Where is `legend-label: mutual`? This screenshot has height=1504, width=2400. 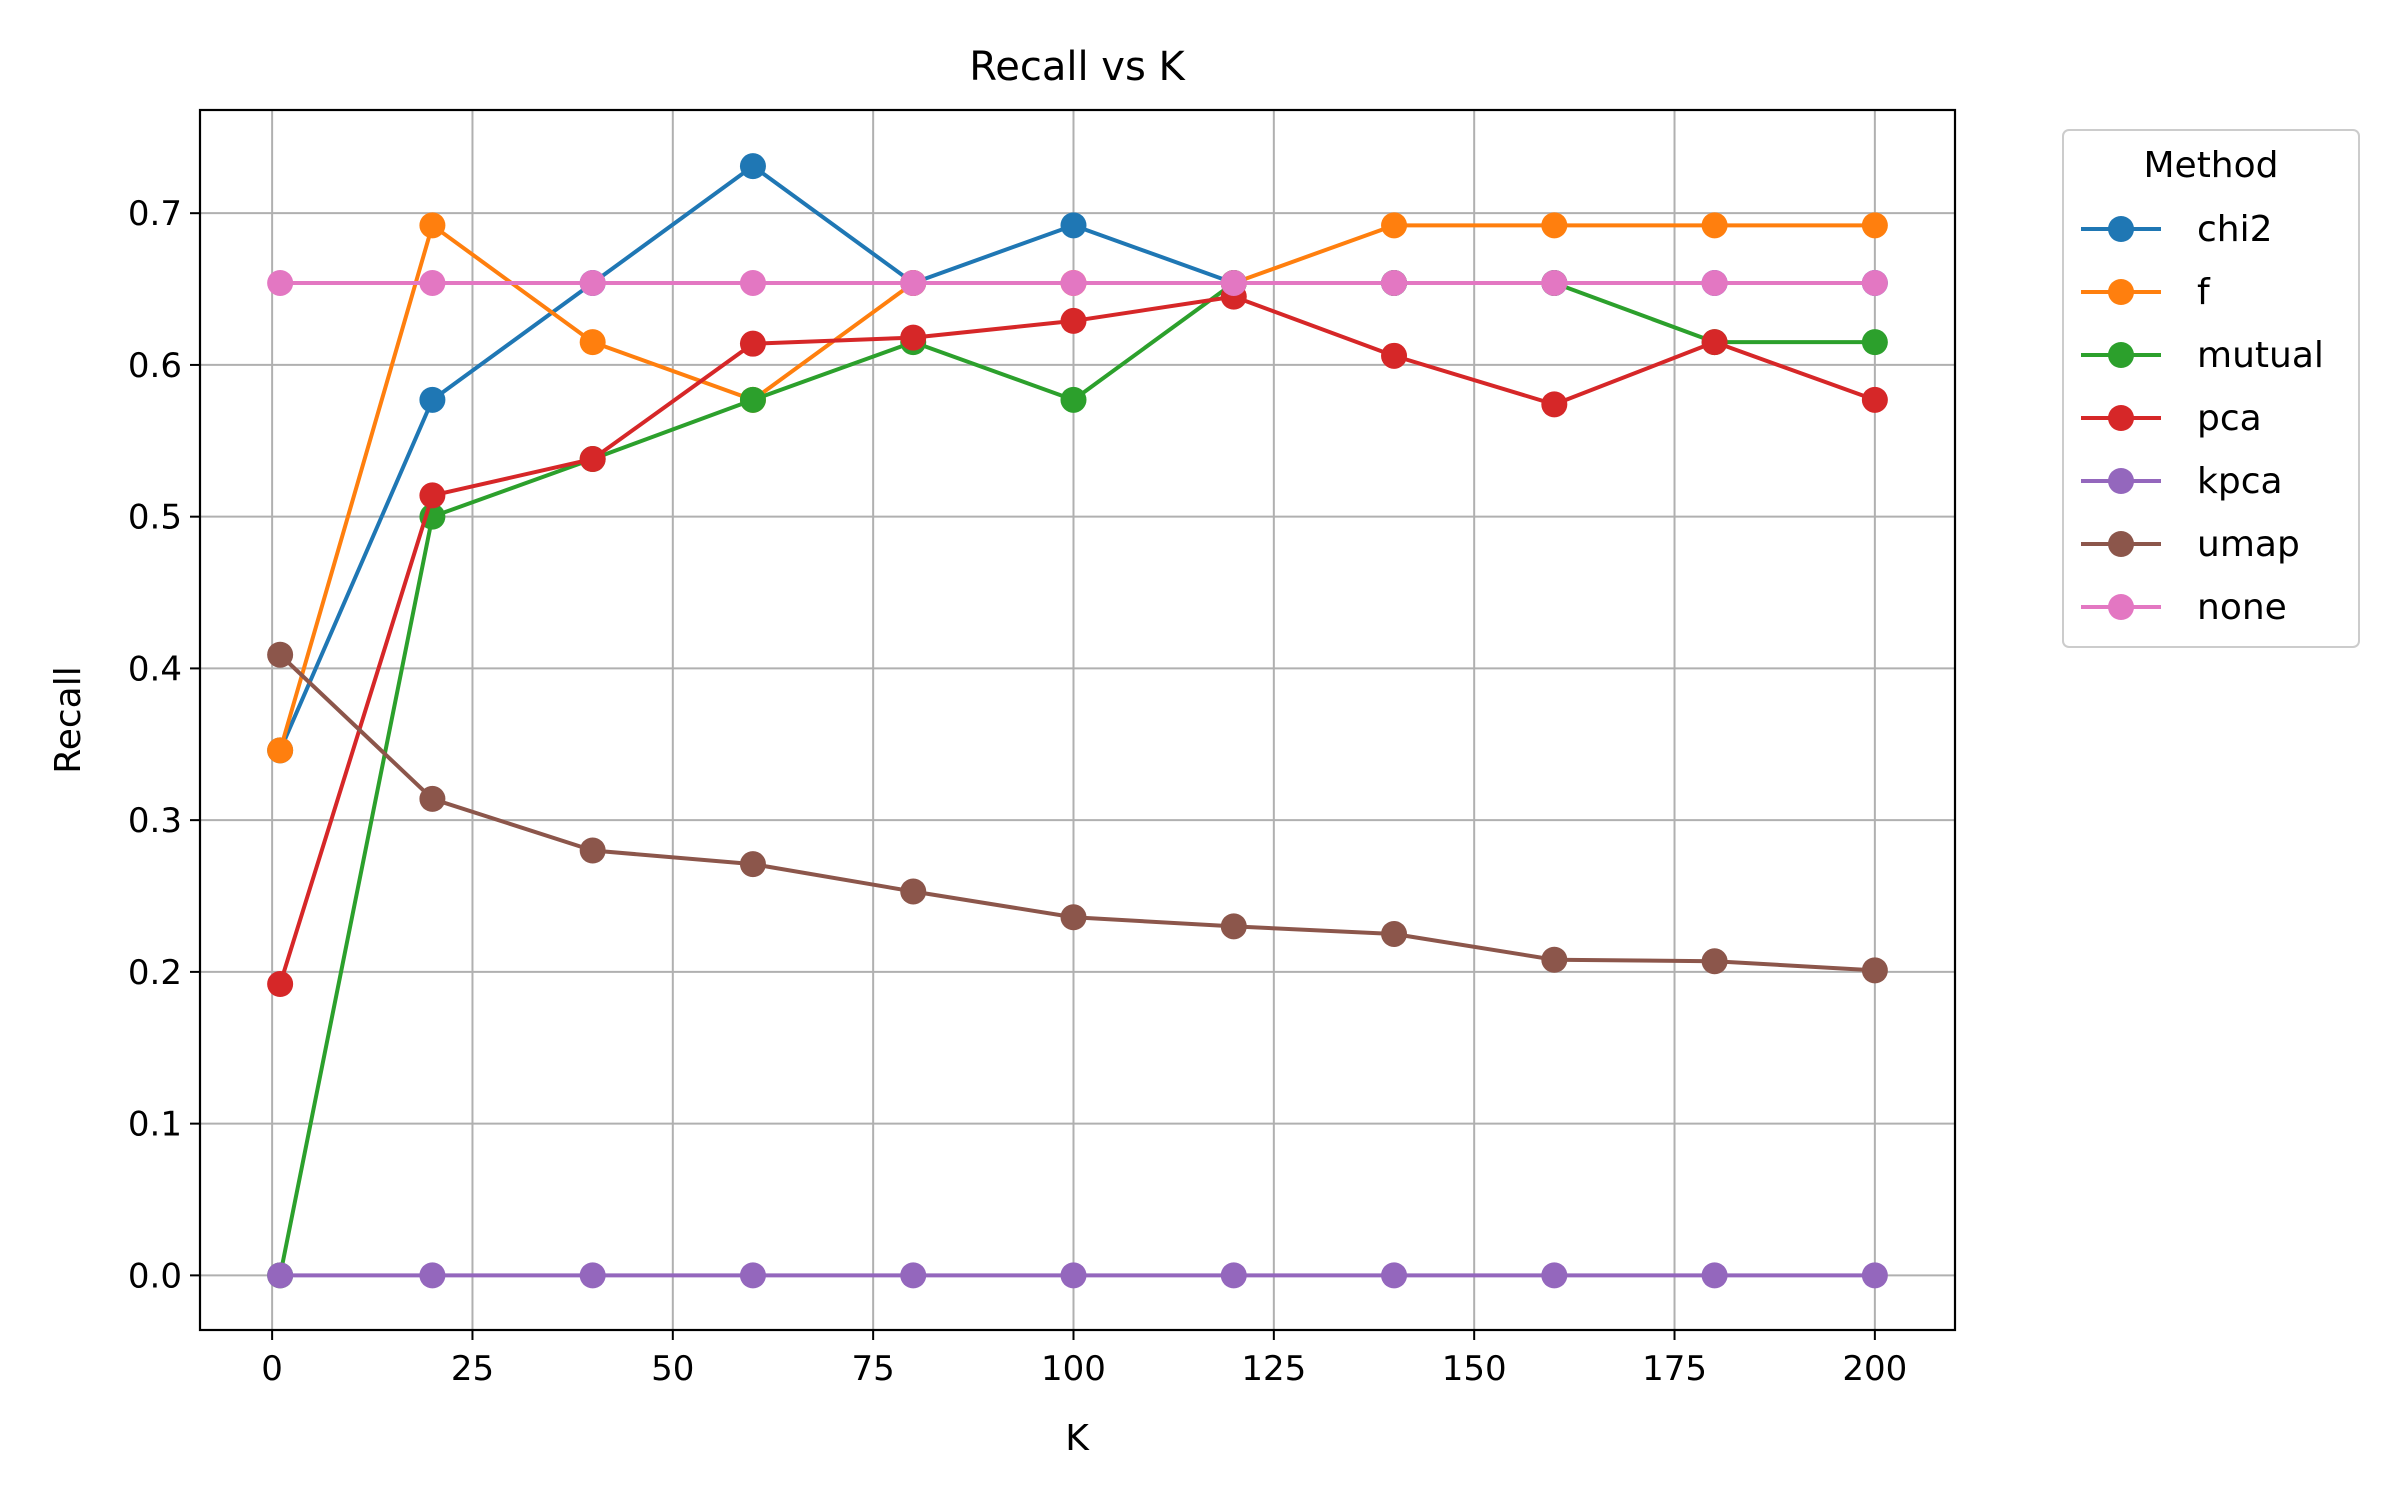 legend-label: mutual is located at coordinates (2260, 355).